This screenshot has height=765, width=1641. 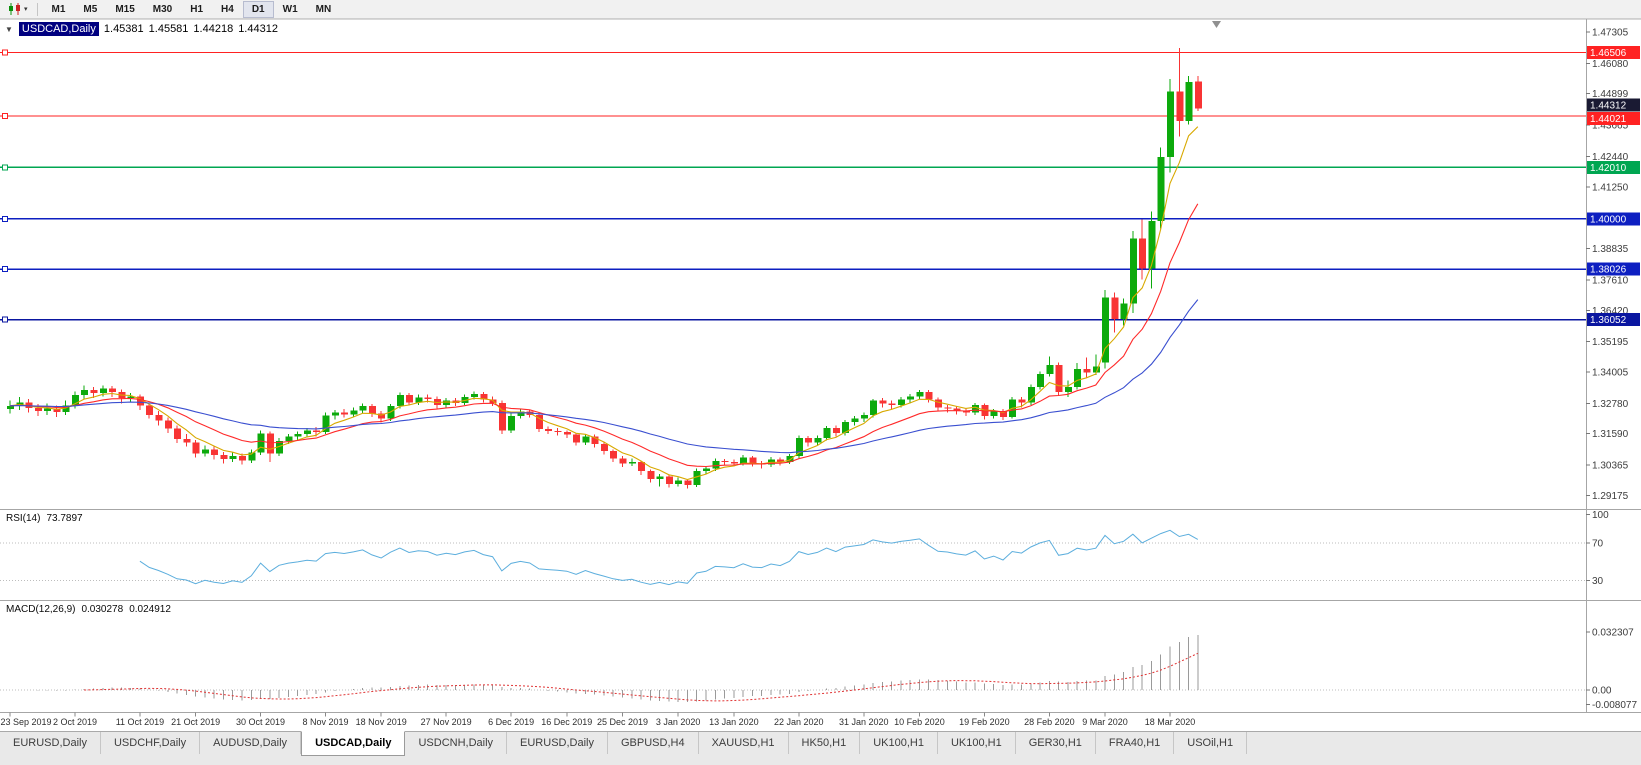 I want to click on chart-tab-usoil-h1: USOil,H1, so click(x=1211, y=743).